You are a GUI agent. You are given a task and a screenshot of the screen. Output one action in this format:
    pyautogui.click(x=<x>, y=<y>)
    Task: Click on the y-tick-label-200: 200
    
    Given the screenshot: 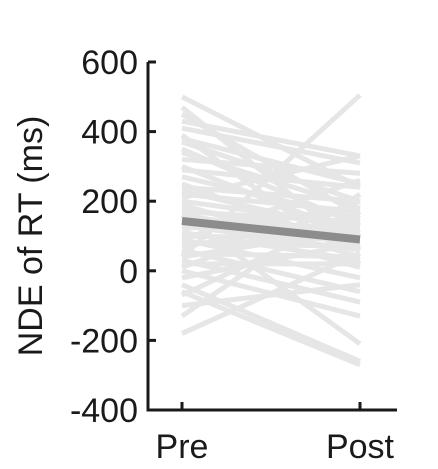 What is the action you would take?
    pyautogui.click(x=109, y=202)
    